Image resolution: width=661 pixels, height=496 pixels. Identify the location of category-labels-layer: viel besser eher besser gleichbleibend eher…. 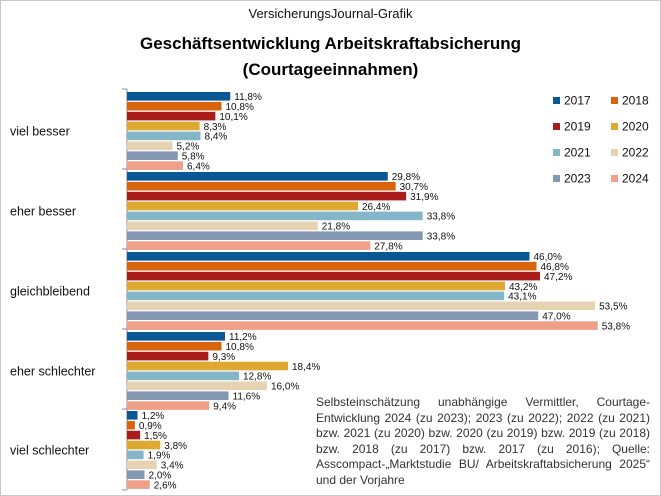
(52, 290).